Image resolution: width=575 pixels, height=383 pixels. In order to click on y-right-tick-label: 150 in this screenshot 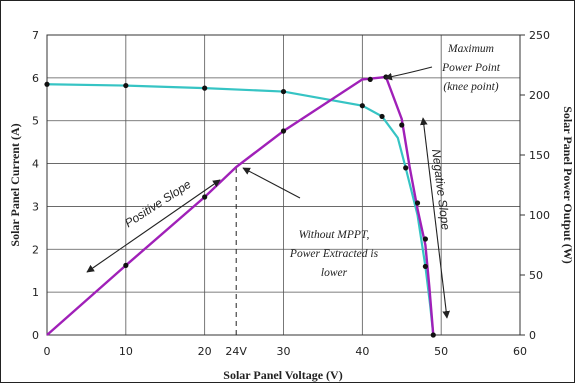, I will do `click(539, 155)`.